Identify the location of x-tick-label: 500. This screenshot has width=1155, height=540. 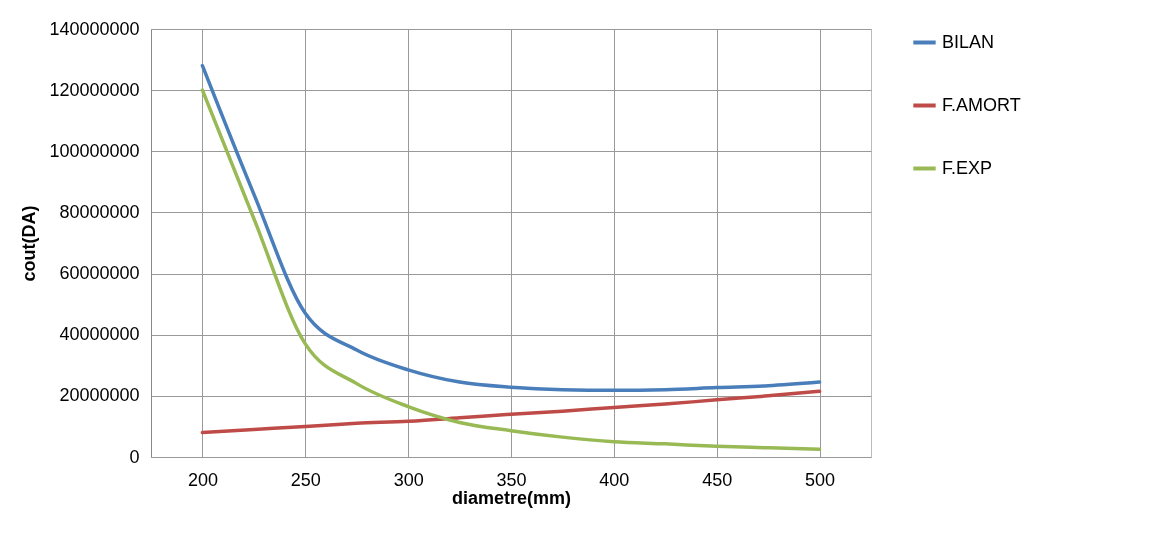
(820, 479).